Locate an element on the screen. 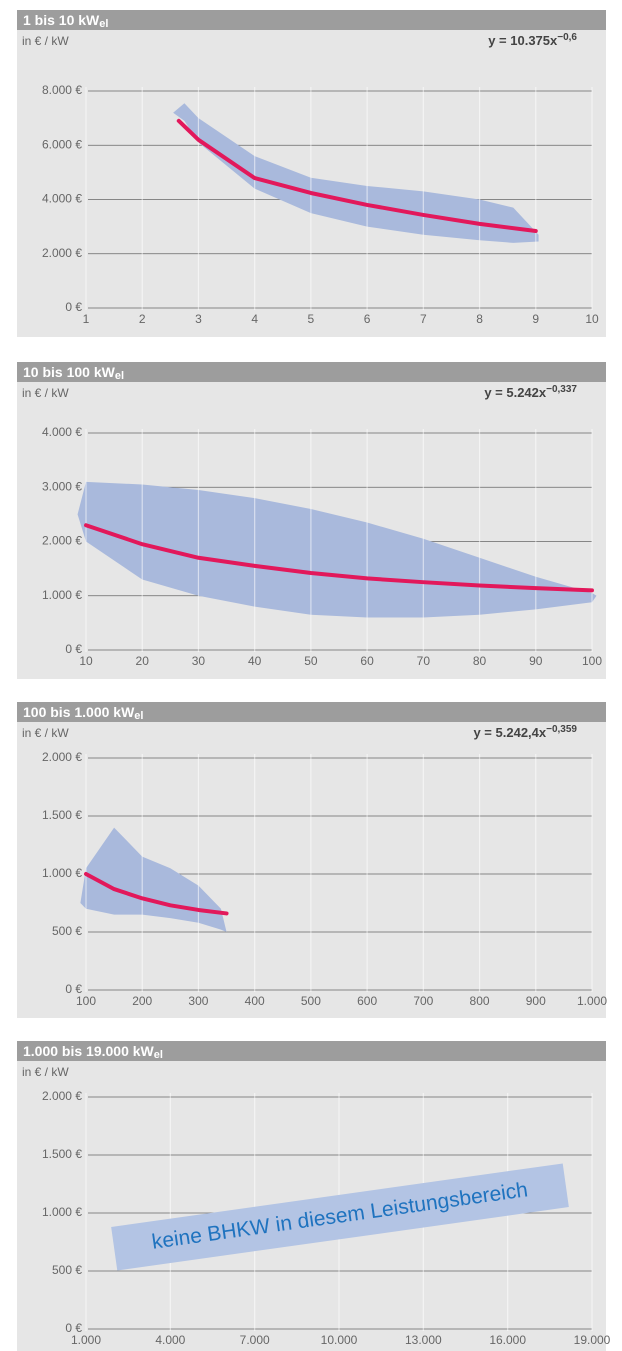 This screenshot has height=1351, width=622. title-main: 1.000 bis 19.000 kW is located at coordinates (89, 1051).